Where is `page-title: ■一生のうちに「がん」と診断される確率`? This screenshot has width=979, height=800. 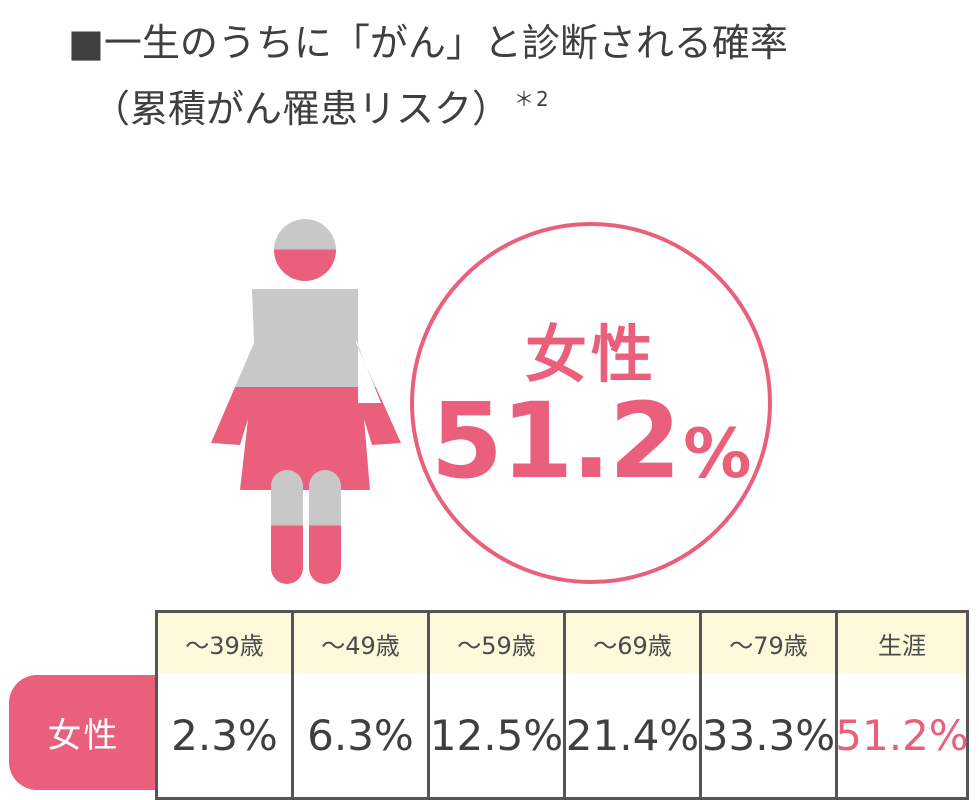 page-title: ■一生のうちに「がん」と診断される確率 is located at coordinates (428, 43).